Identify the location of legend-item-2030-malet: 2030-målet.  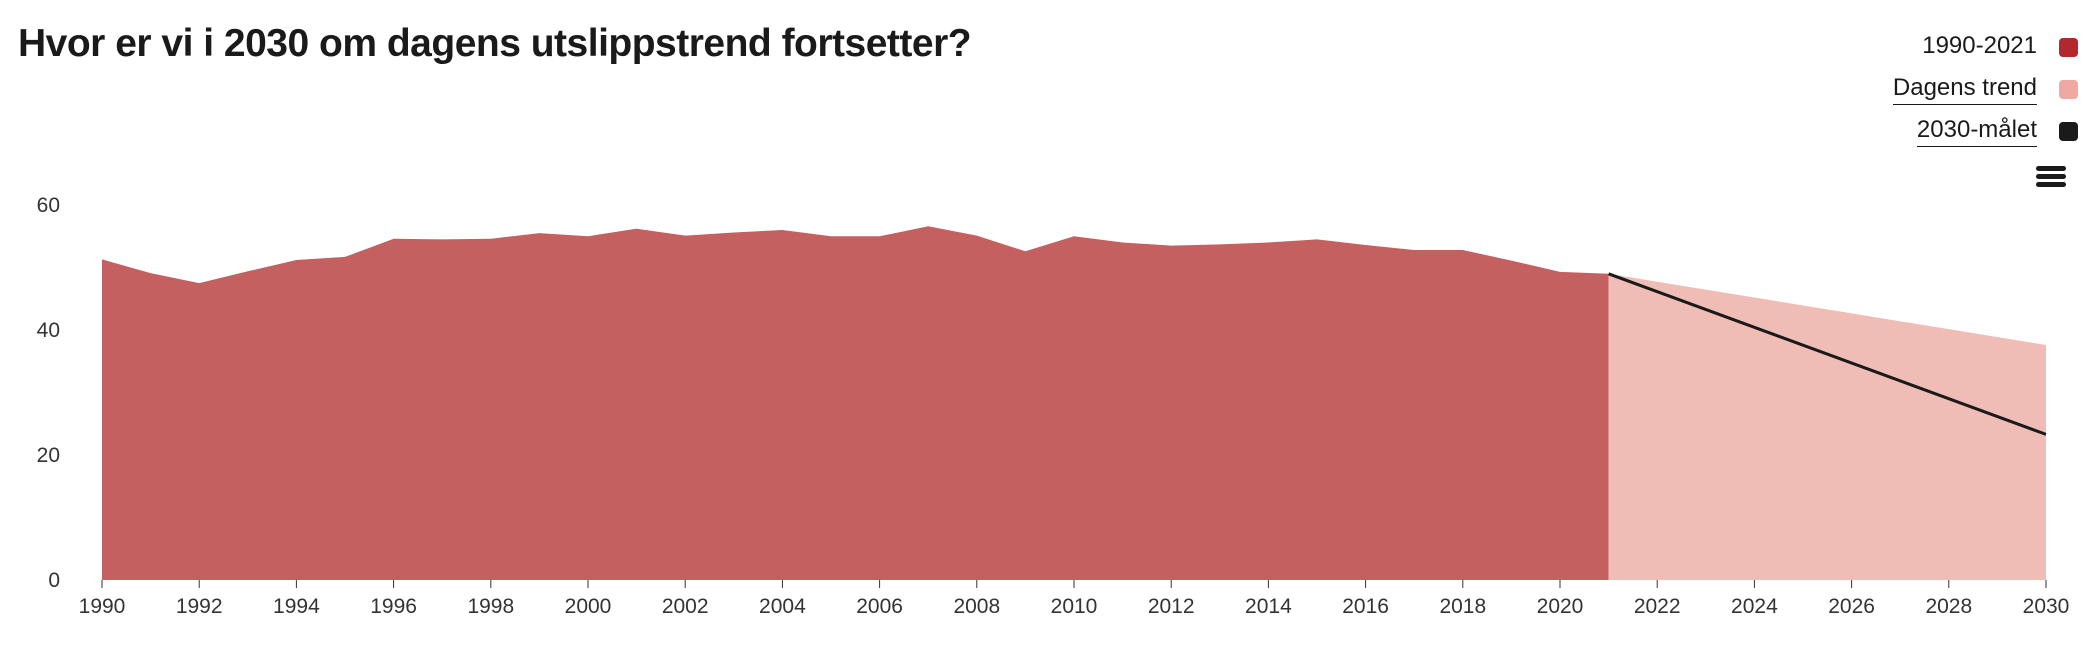
(1985, 131).